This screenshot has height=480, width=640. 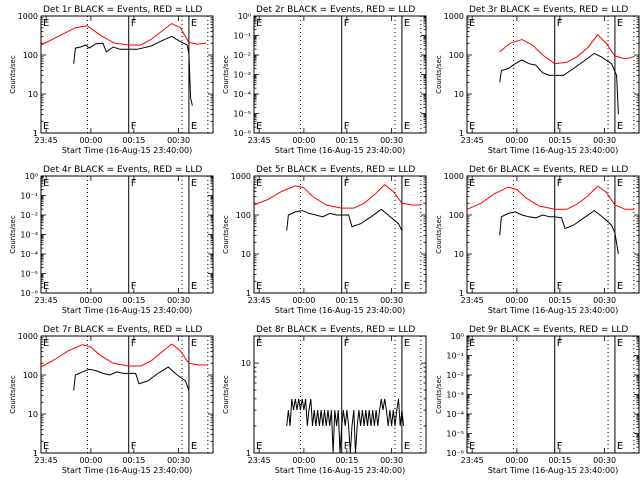 I want to click on det2-ytick-label: 10⁻³, so click(x=242, y=75).